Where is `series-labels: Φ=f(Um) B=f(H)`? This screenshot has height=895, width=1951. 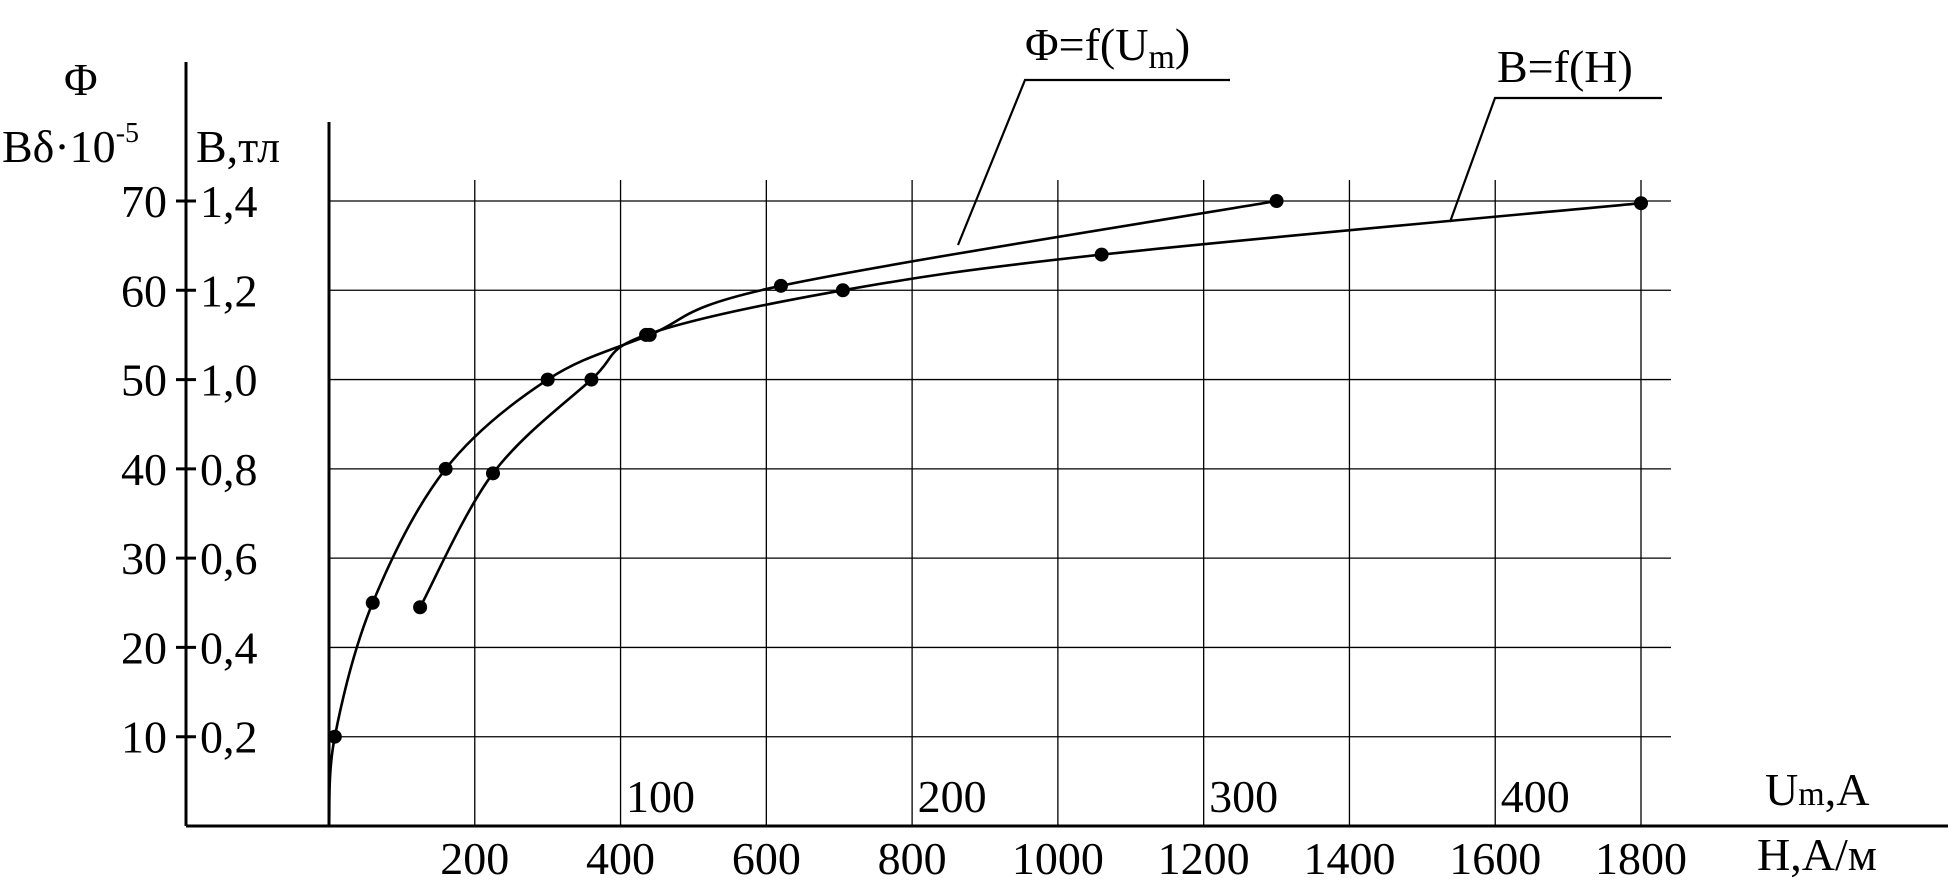 series-labels: Φ=f(Um) B=f(H) is located at coordinates (1309, 132).